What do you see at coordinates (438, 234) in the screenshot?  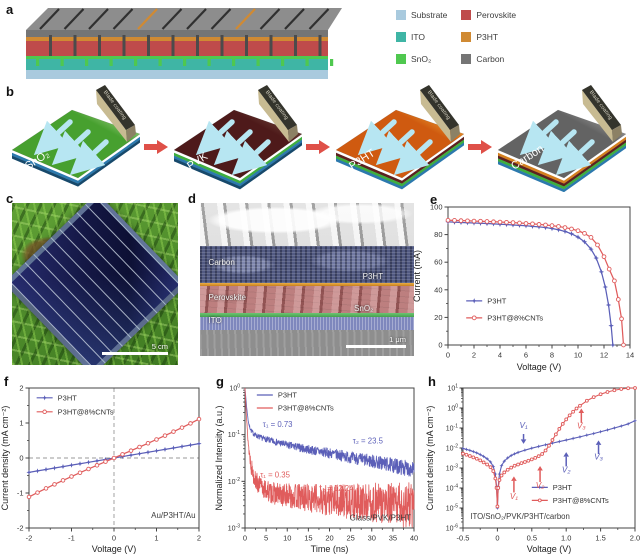 I see `svg-text: 80` at bounding box center [438, 234].